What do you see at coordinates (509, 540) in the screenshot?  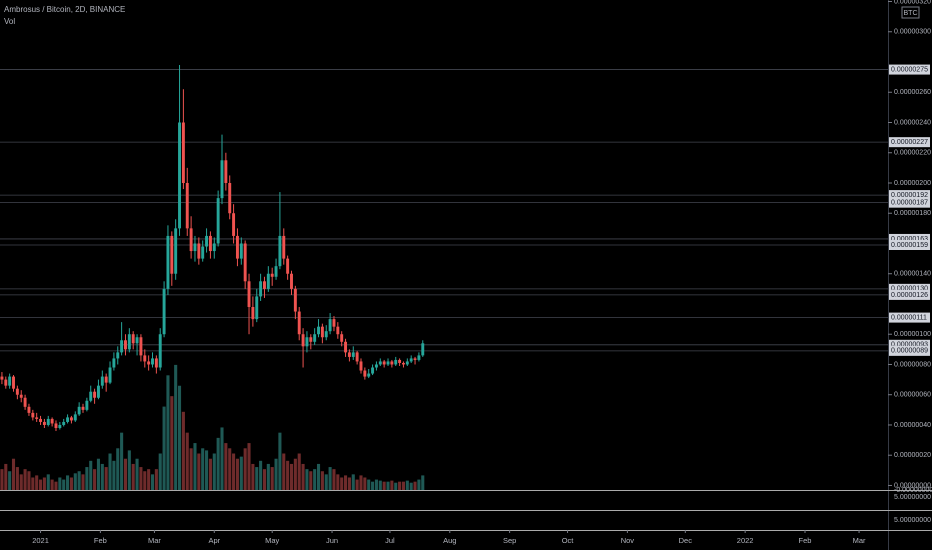 I see `x-tick-label: Sep` at bounding box center [509, 540].